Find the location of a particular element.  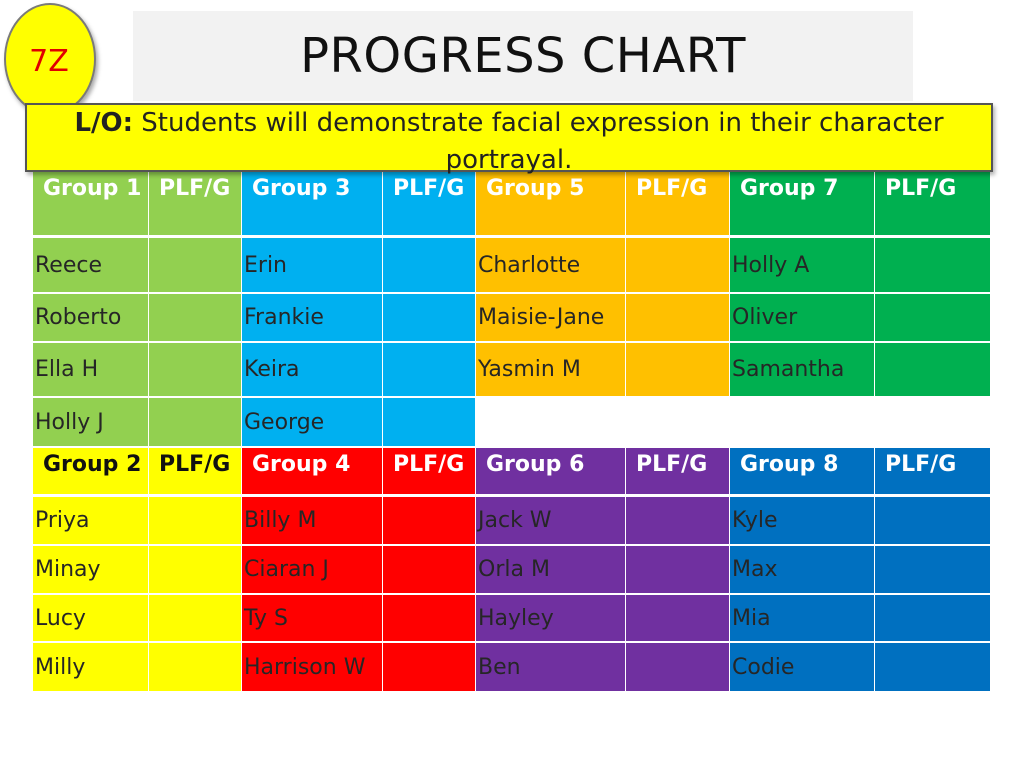

group-8-plf-header: PLF/G is located at coordinates (933, 471).